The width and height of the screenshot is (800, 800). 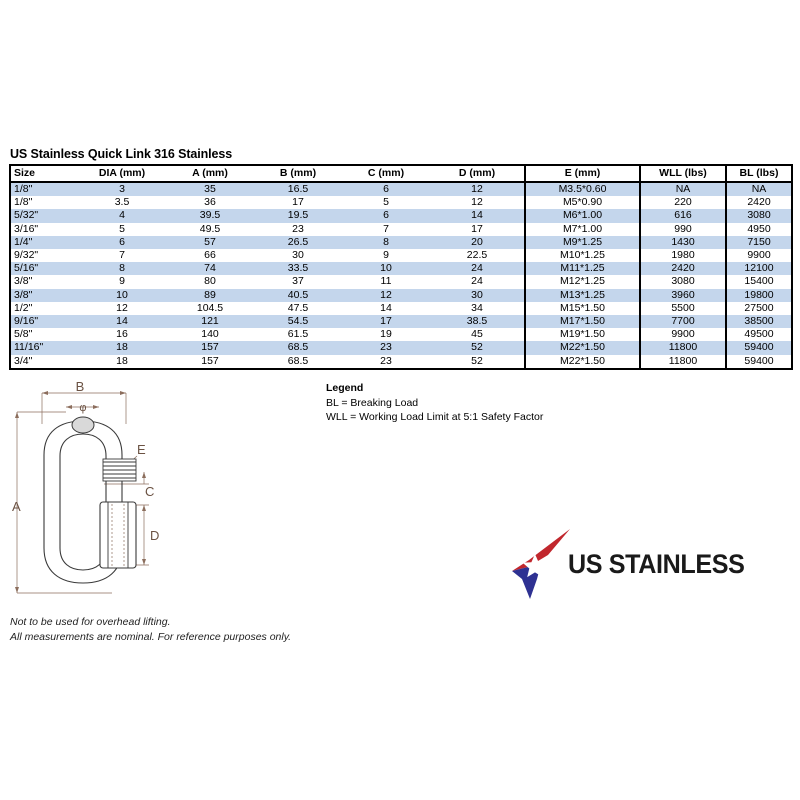 What do you see at coordinates (298, 295) in the screenshot?
I see `cell-b: 40.5` at bounding box center [298, 295].